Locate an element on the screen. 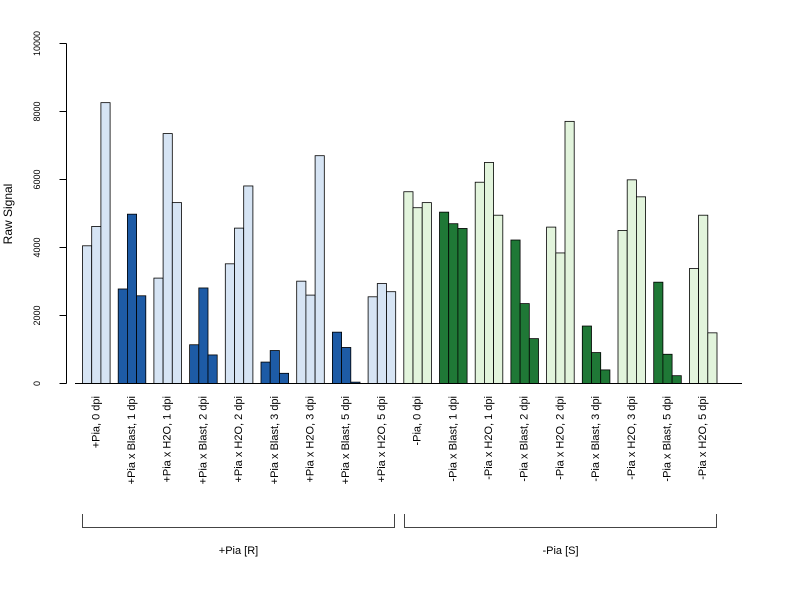 The height and width of the screenshot is (600, 800). category-label: -Pia x H2O, 3 dpi is located at coordinates (632, 438).